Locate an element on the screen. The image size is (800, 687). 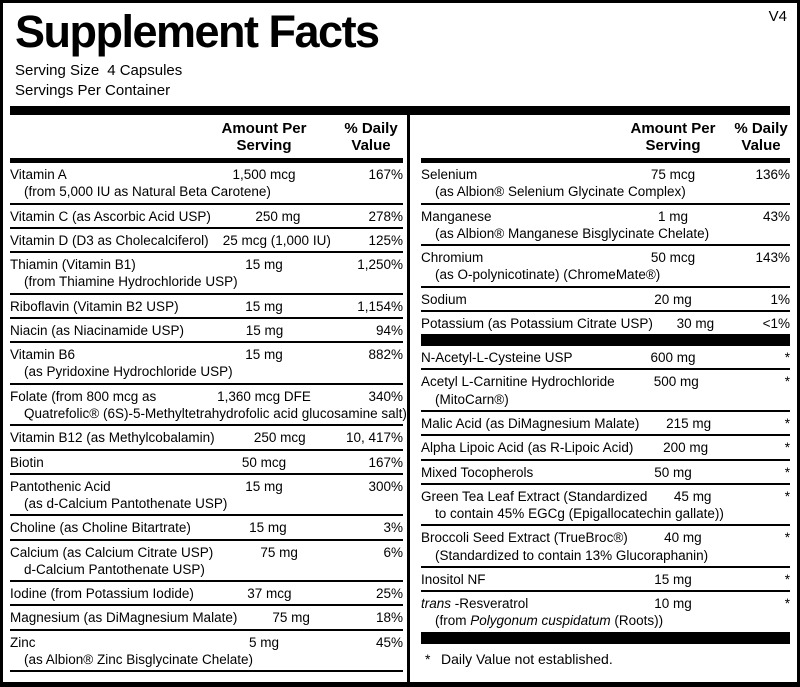
nutrient-detail: (as Albion® Selenium Glycinate Complex) is located at coordinates (560, 192).